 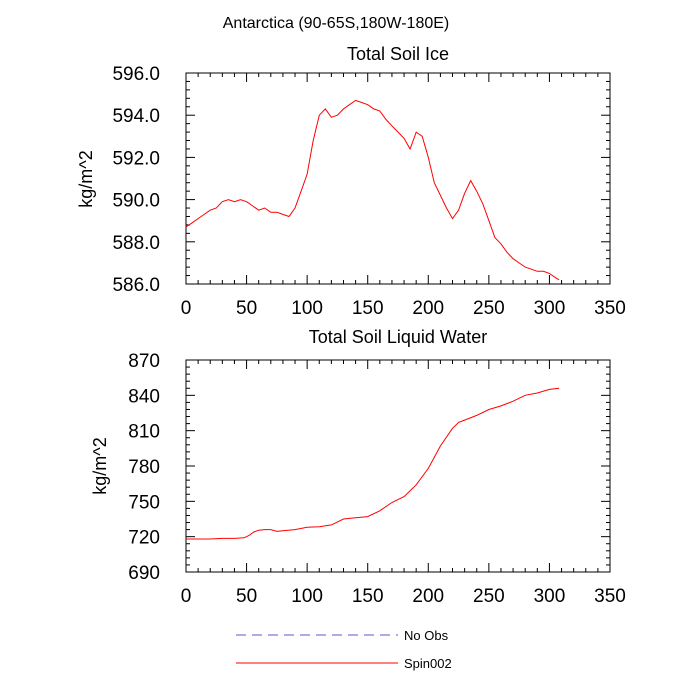 I want to click on soil-liquid-x-tick-label: 150, so click(x=368, y=596).